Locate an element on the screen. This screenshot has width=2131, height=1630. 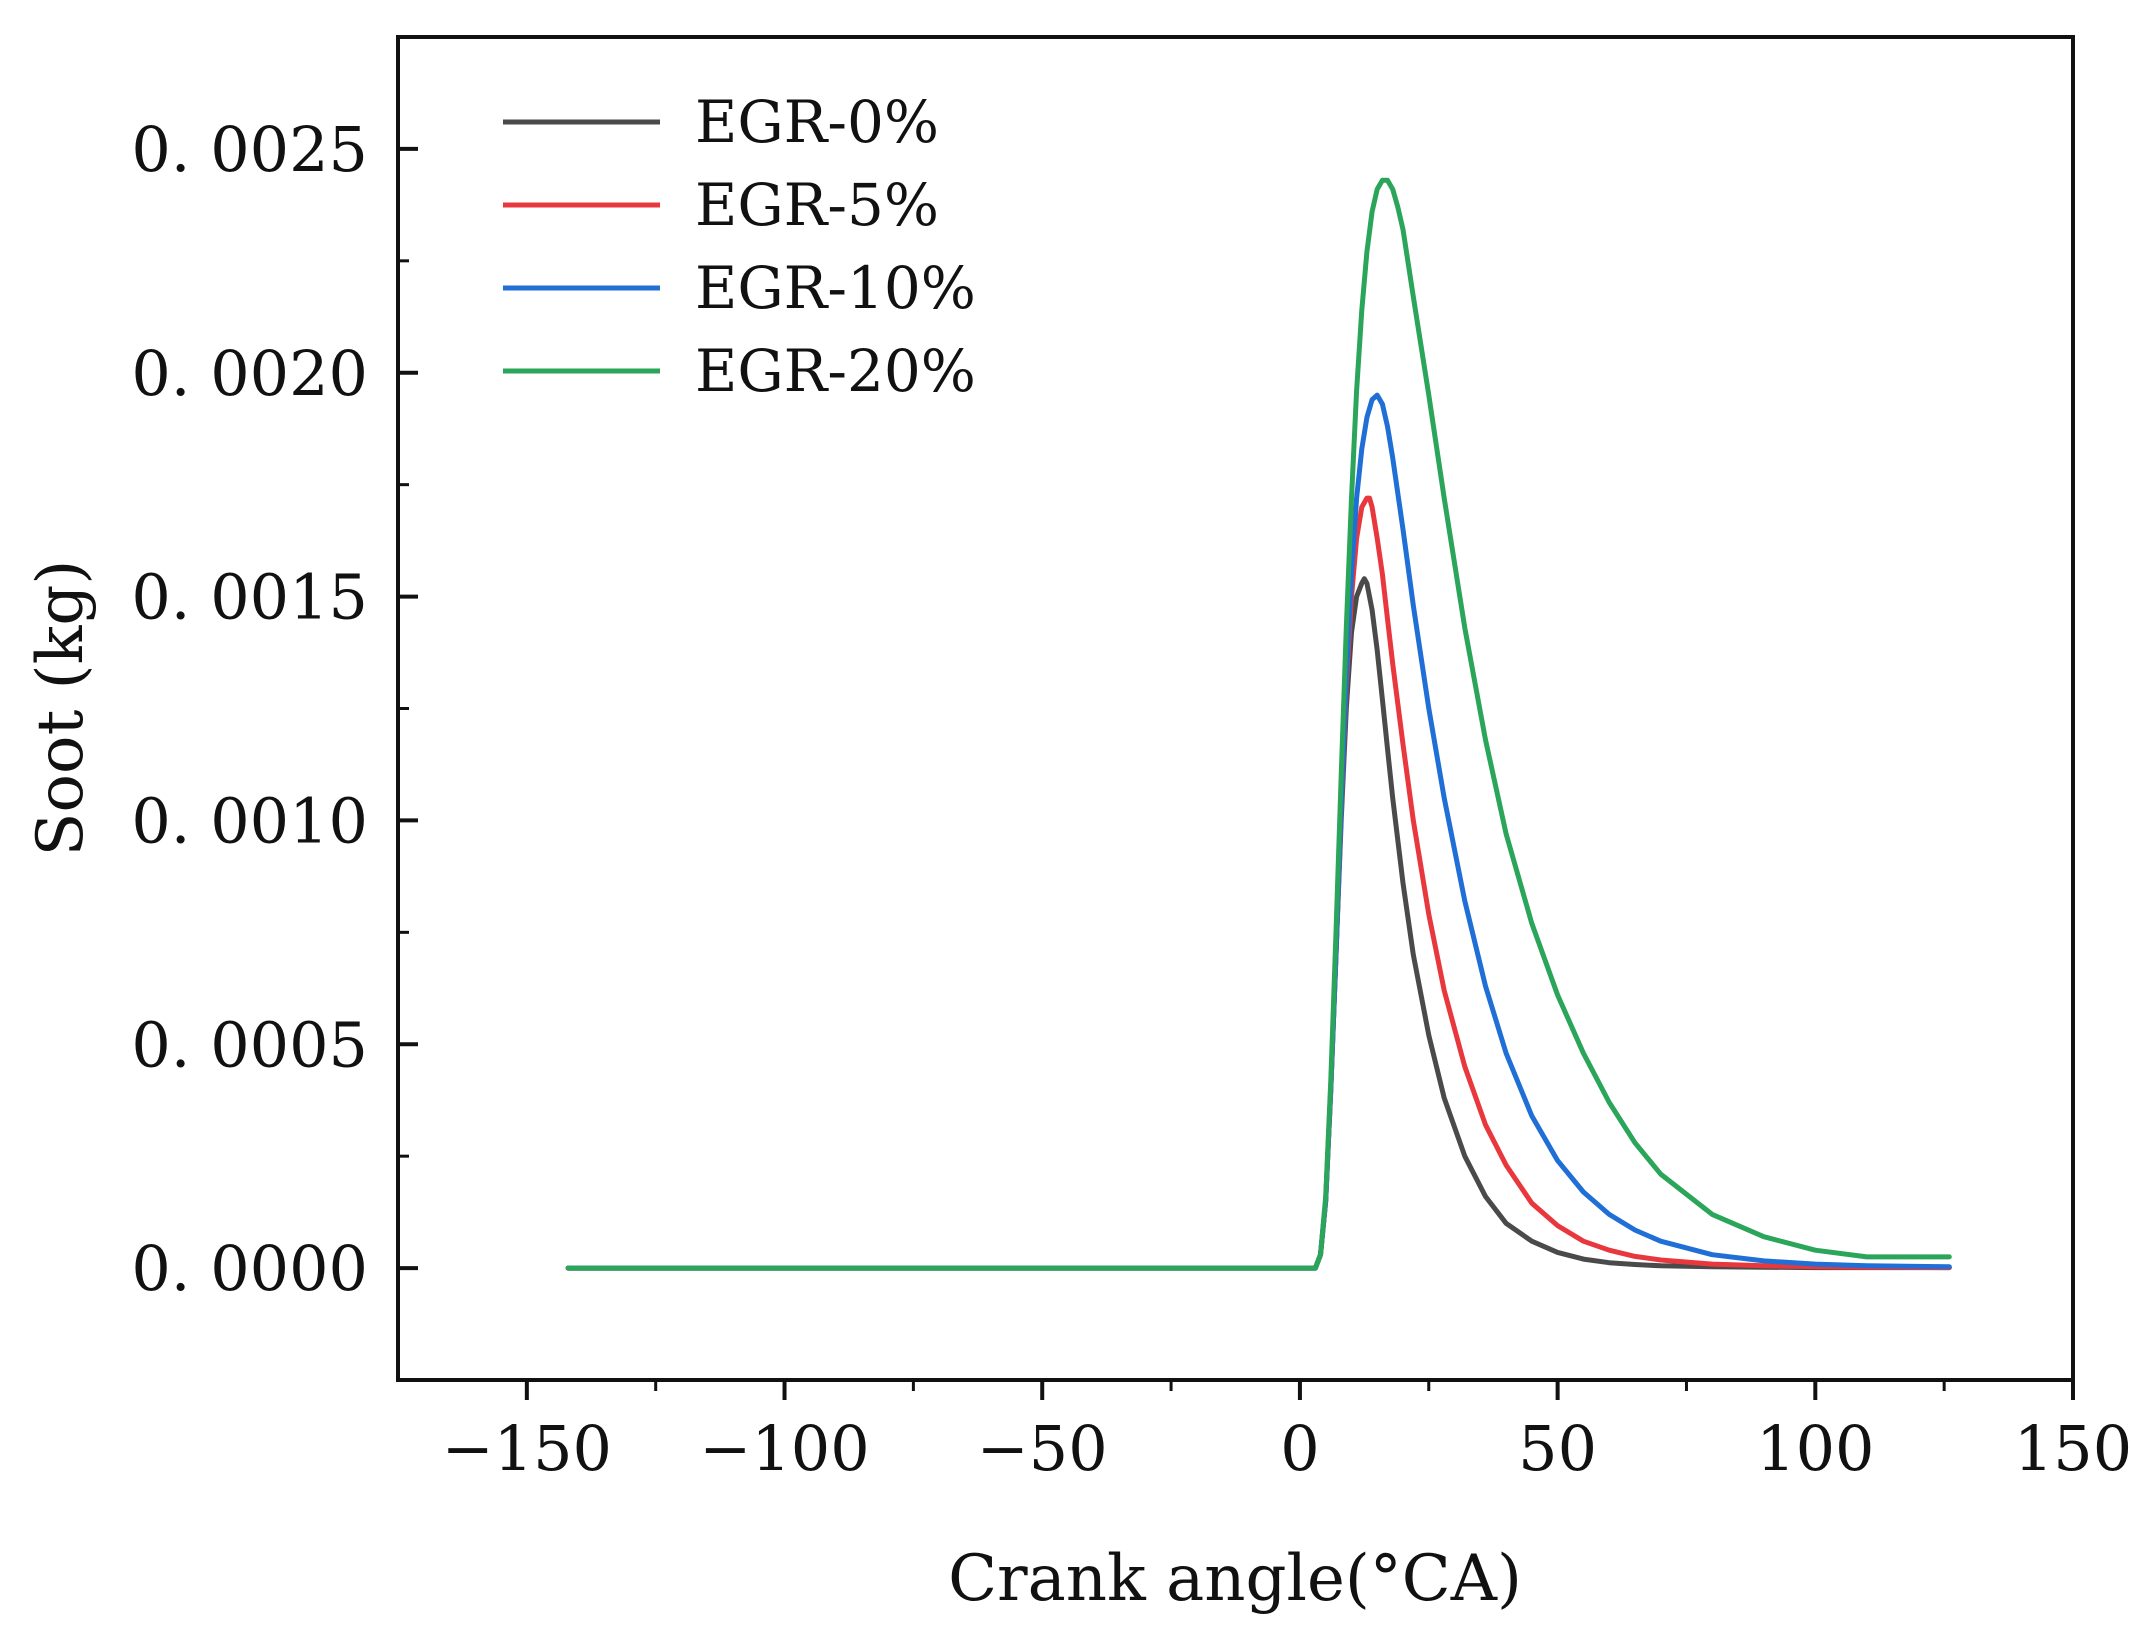
x-tick-label: −150 is located at coordinates (527, 1448).